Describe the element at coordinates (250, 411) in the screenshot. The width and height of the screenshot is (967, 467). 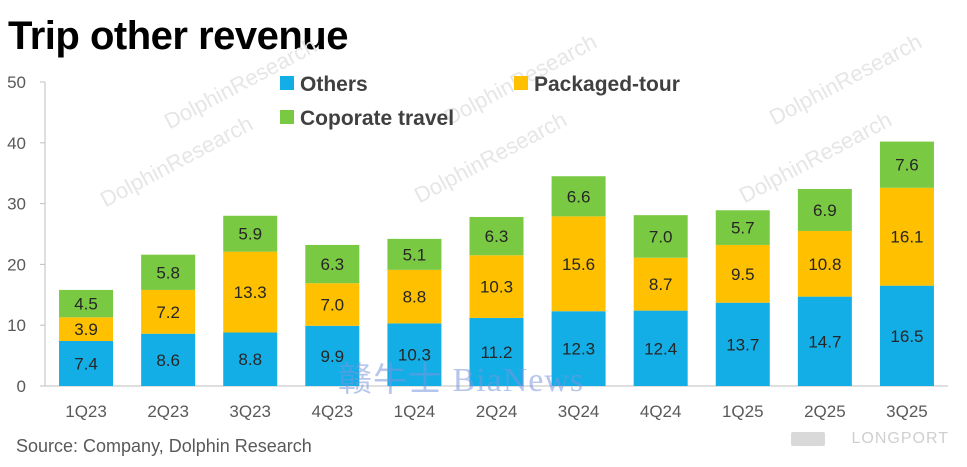
I see `x-tick-label: 3Q23` at that location.